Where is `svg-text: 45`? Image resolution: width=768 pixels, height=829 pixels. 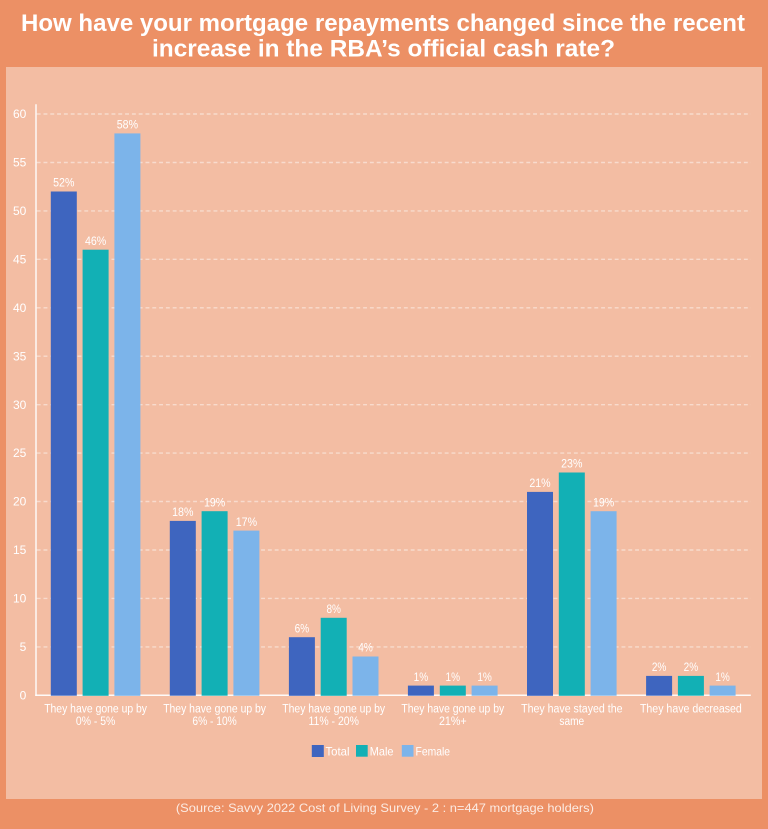
svg-text: 45 is located at coordinates (20, 259).